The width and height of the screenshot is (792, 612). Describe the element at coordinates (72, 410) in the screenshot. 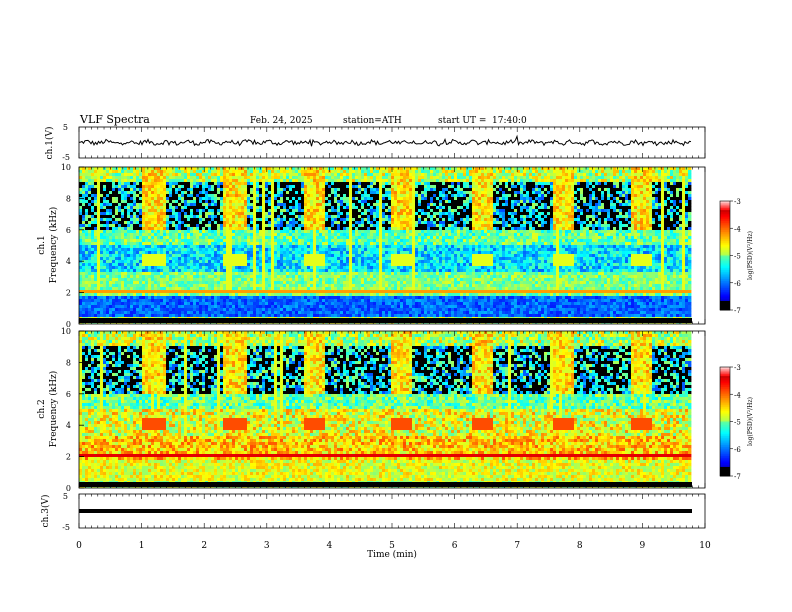

I see `ch2-spectrogram-yticks: 0 2 4 6 8 10` at that location.